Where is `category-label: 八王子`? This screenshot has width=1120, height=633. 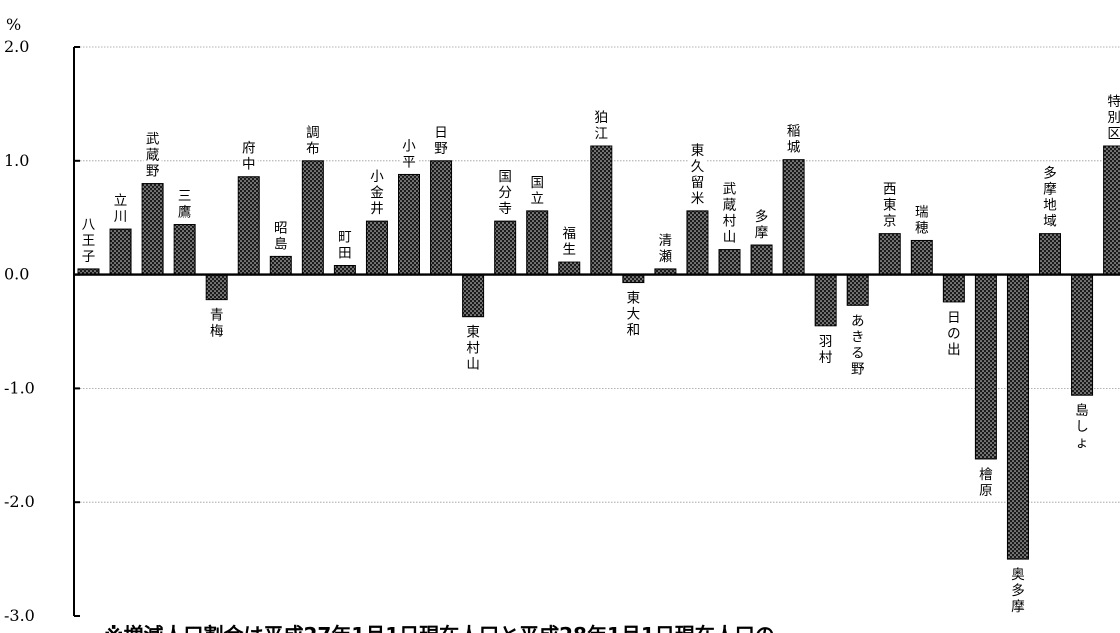 category-label: 八王子 is located at coordinates (89, 241).